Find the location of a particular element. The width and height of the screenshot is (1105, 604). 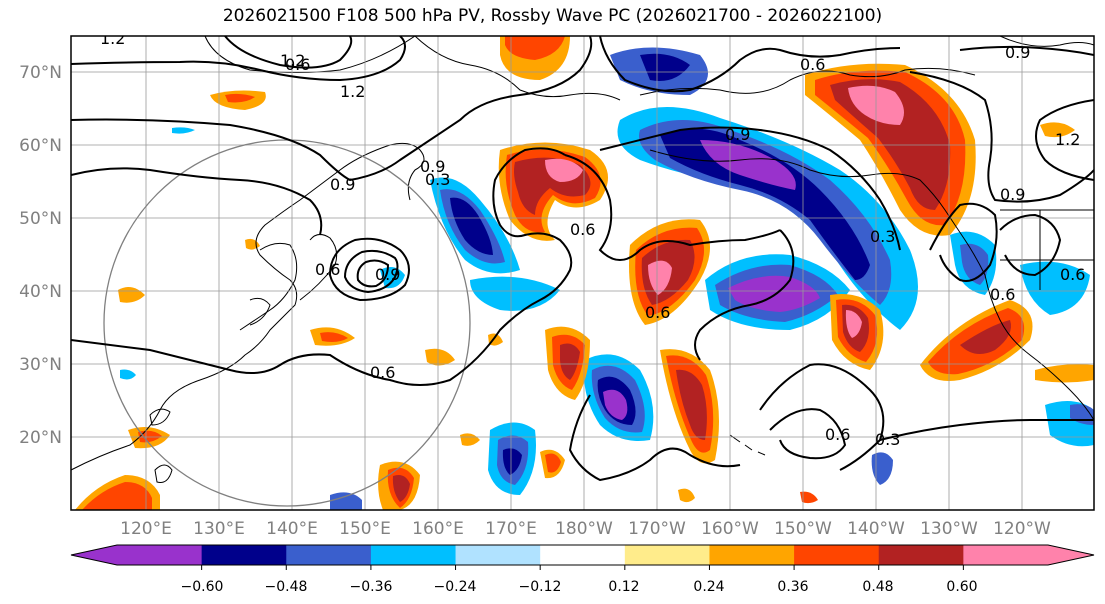

colorbar-tick-label: −0.12 is located at coordinates (540, 587).